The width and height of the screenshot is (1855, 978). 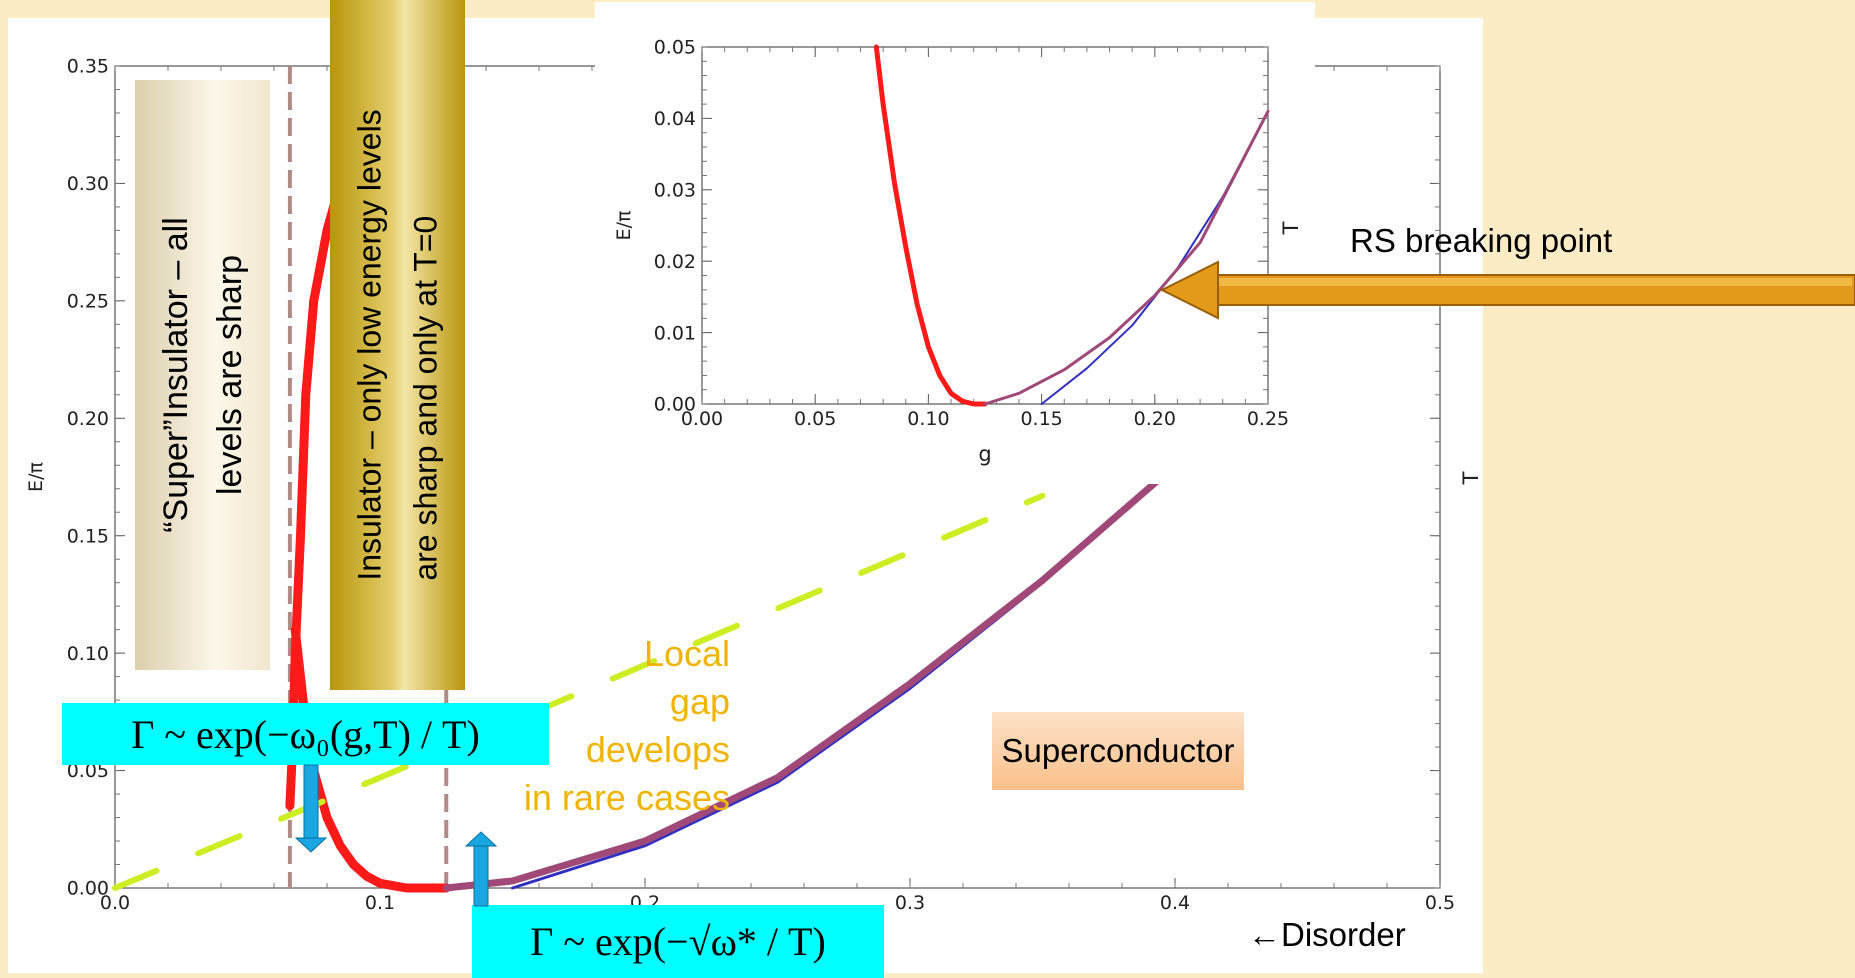 I want to click on rs-breaking-arrow-icon, so click(x=1507, y=290).